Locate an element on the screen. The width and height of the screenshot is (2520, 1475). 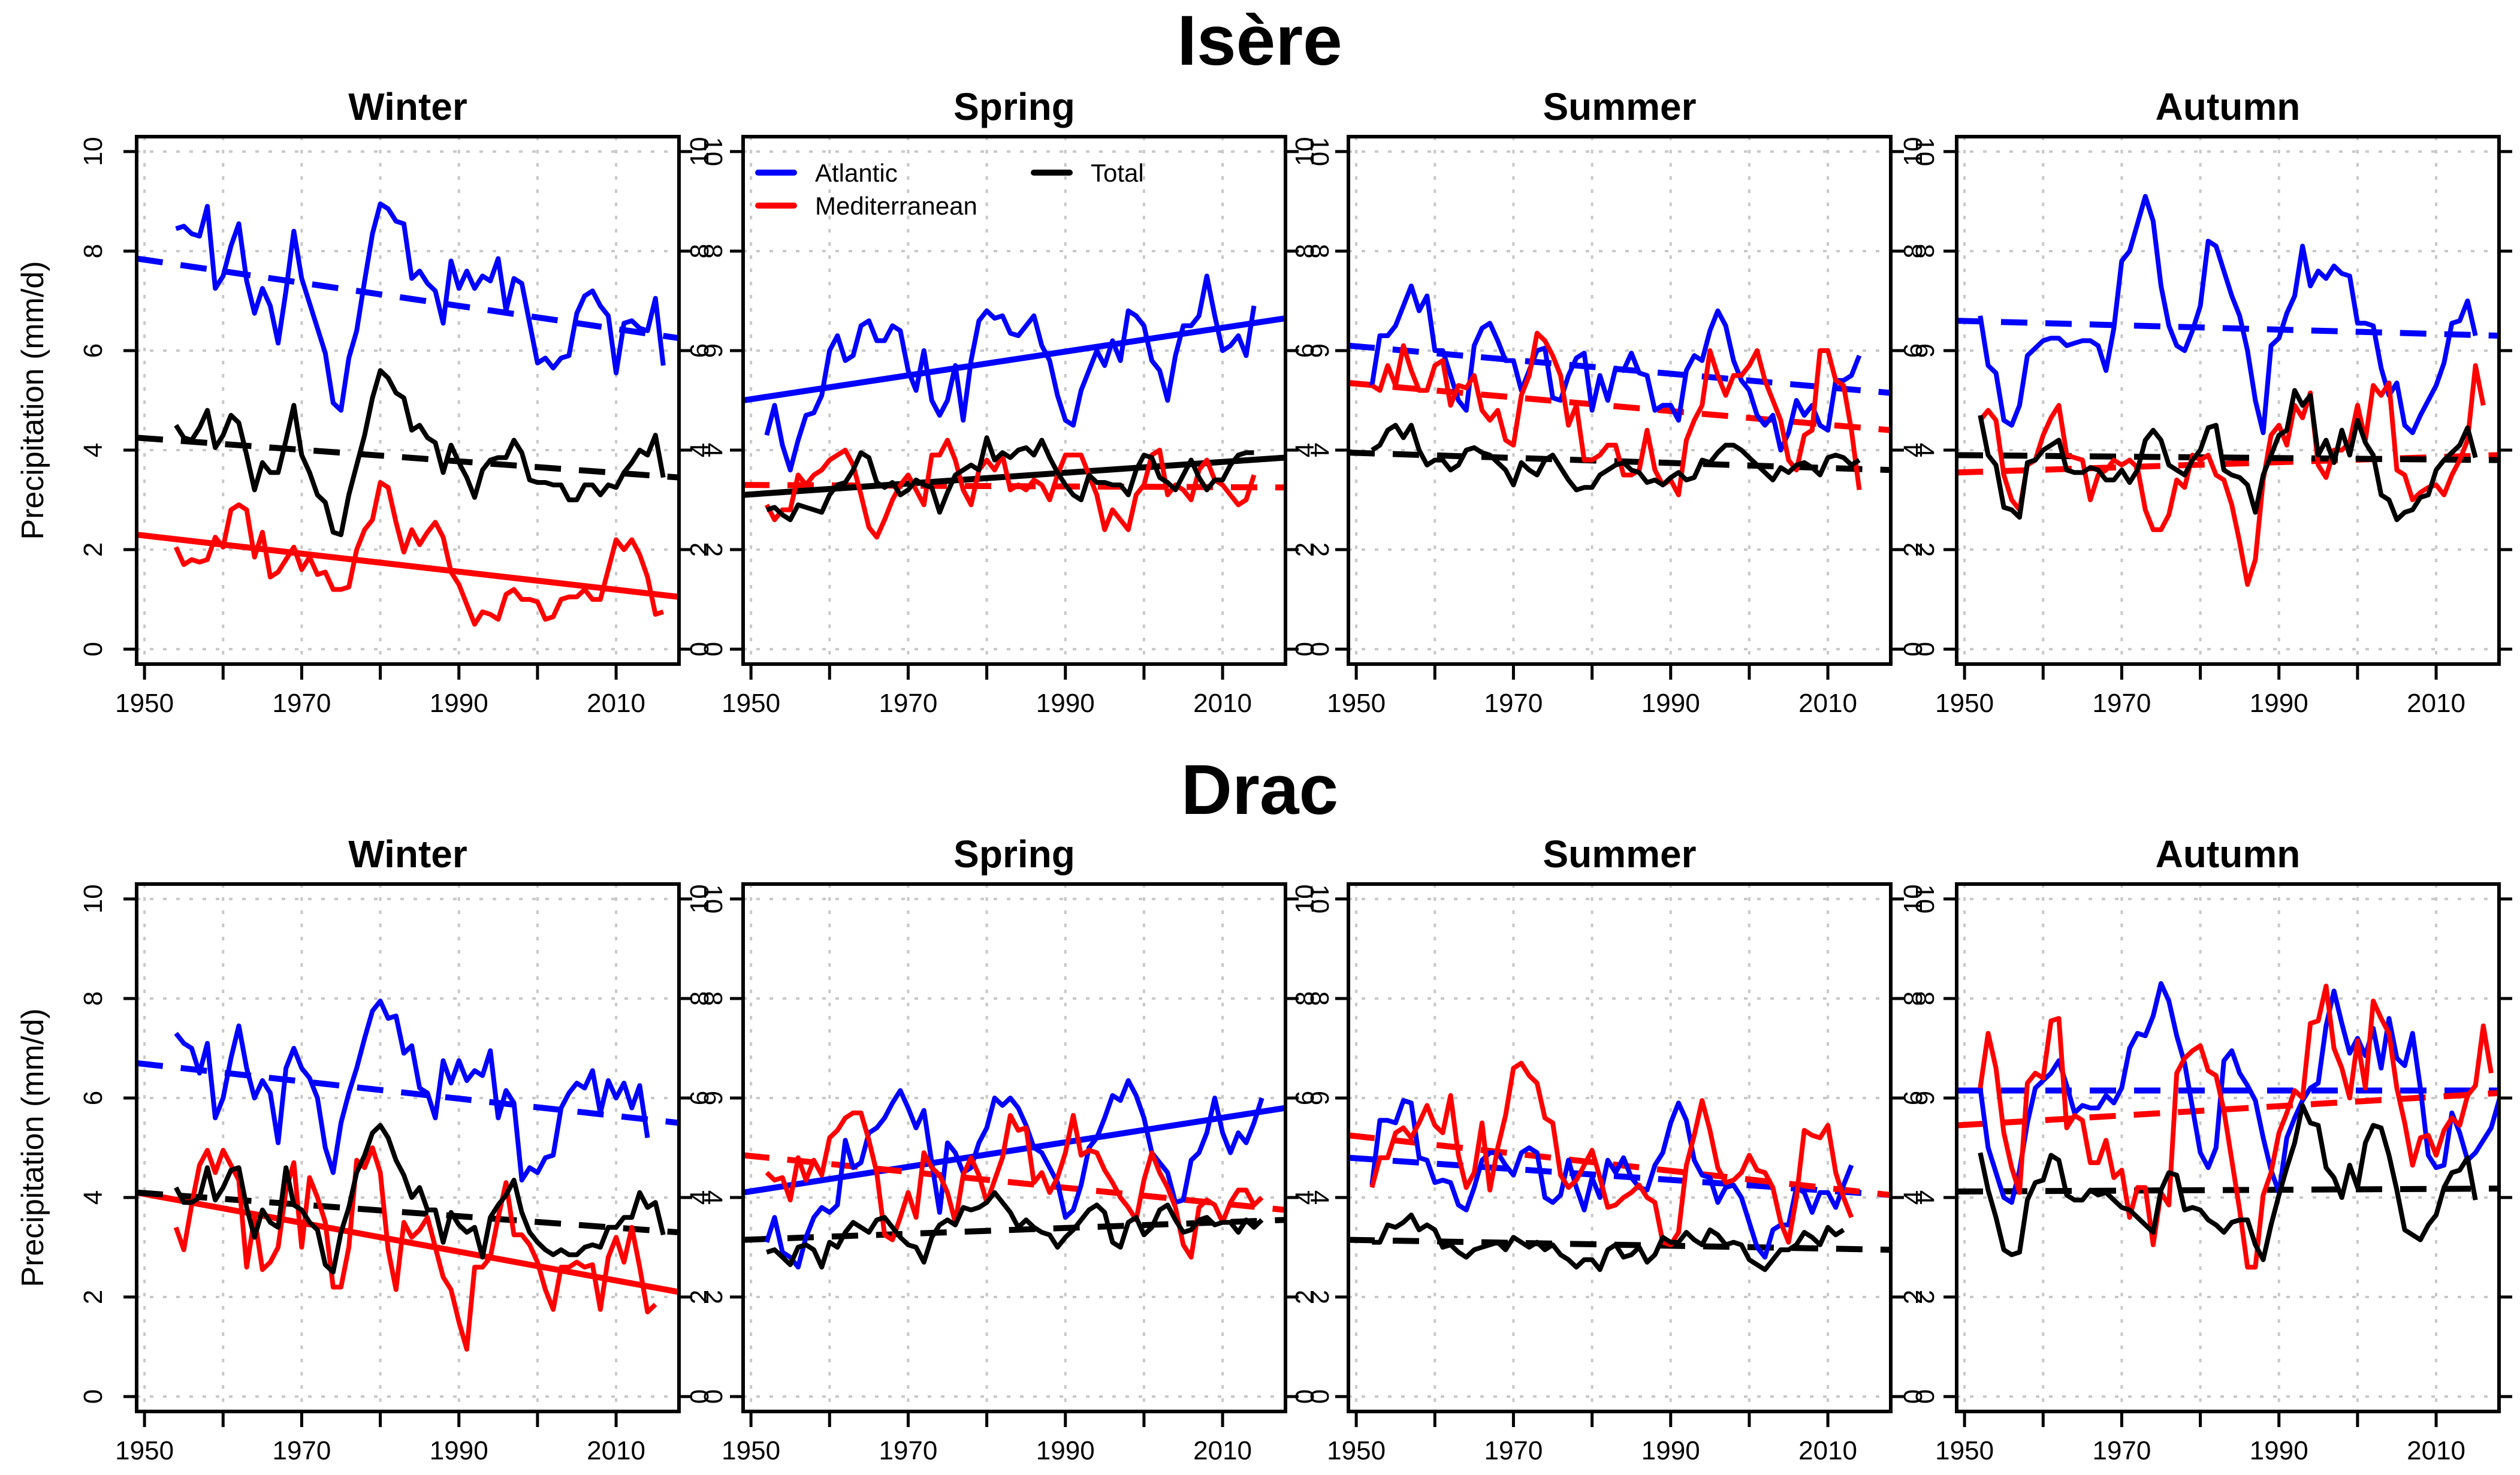
y-tick-label: 4 is located at coordinates (93, 1197).